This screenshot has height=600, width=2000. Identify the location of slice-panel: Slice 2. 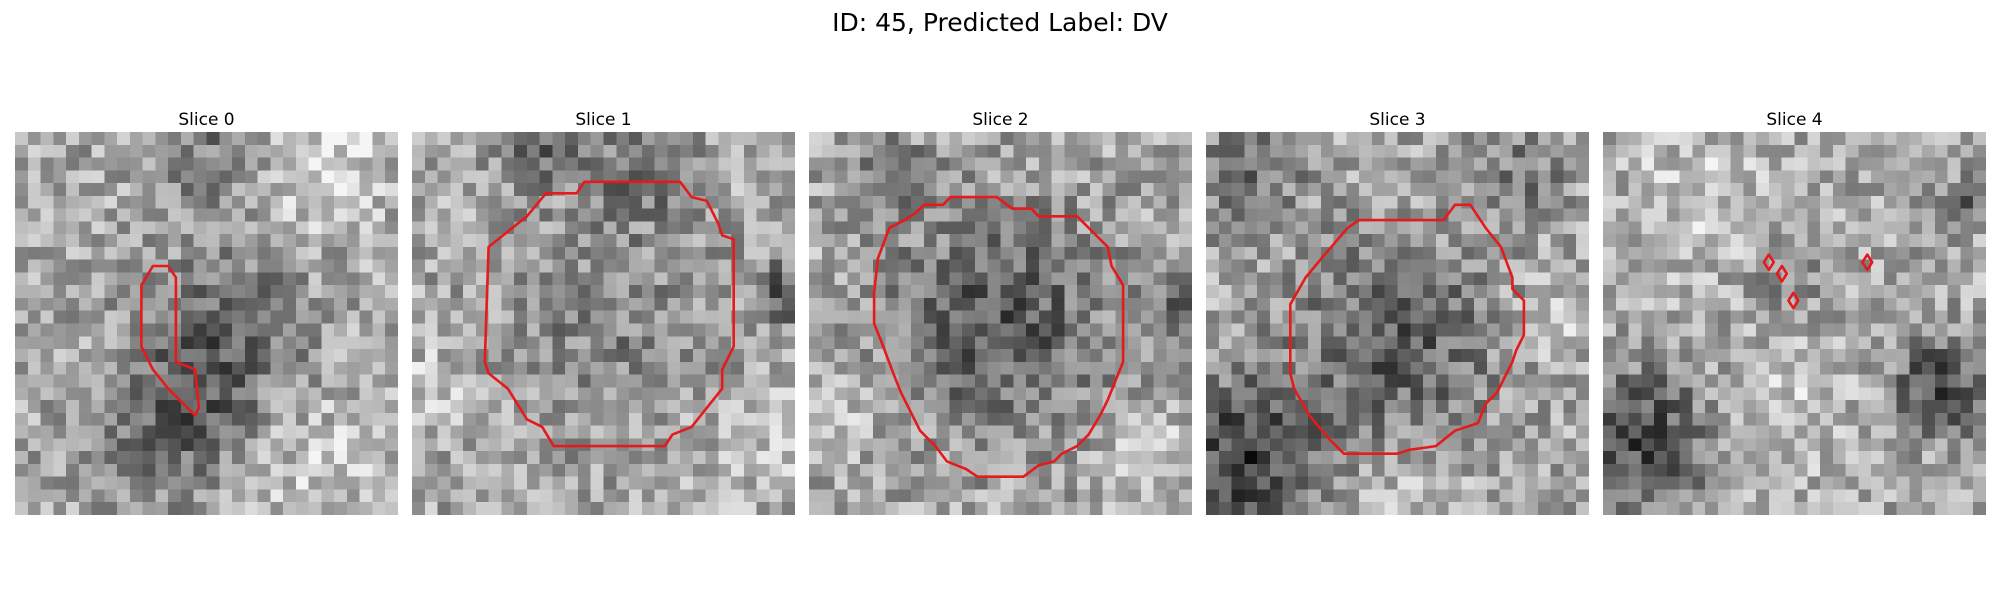
(1000, 312).